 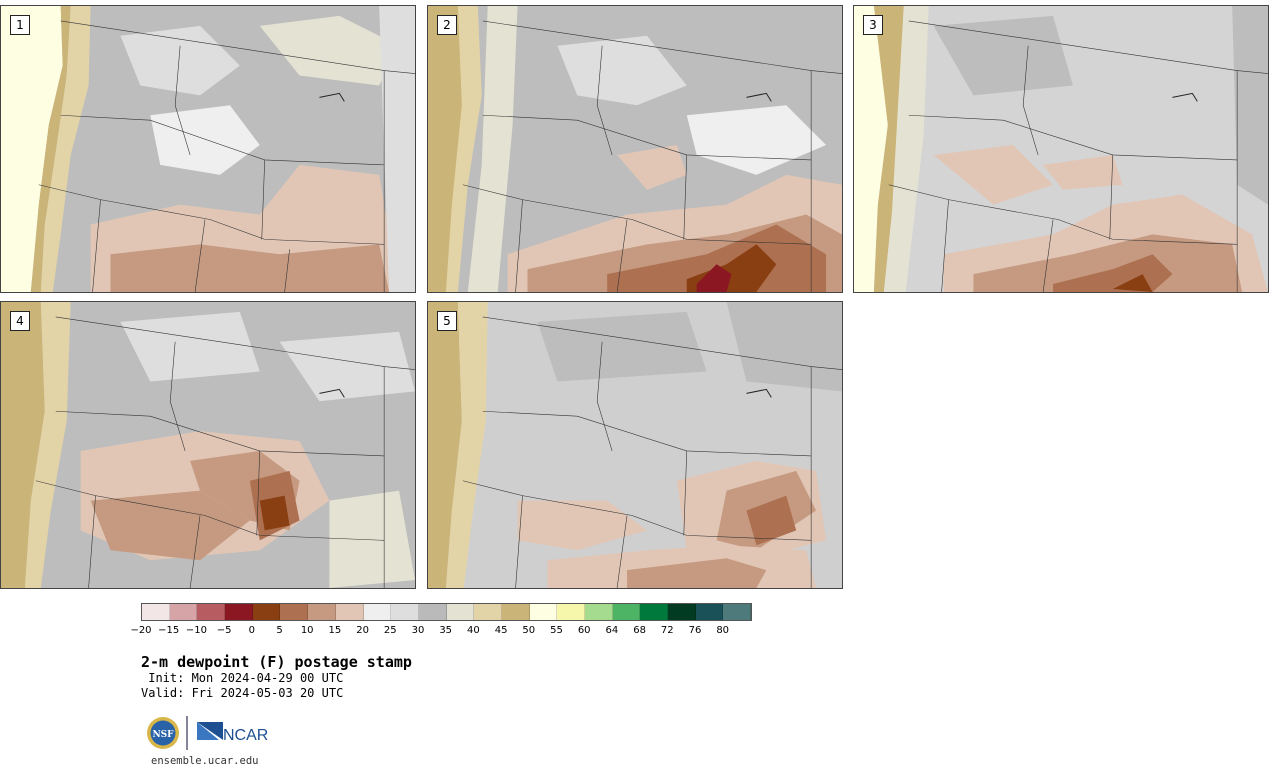 What do you see at coordinates (20, 321) in the screenshot?
I see `panel-number-4: 4` at bounding box center [20, 321].